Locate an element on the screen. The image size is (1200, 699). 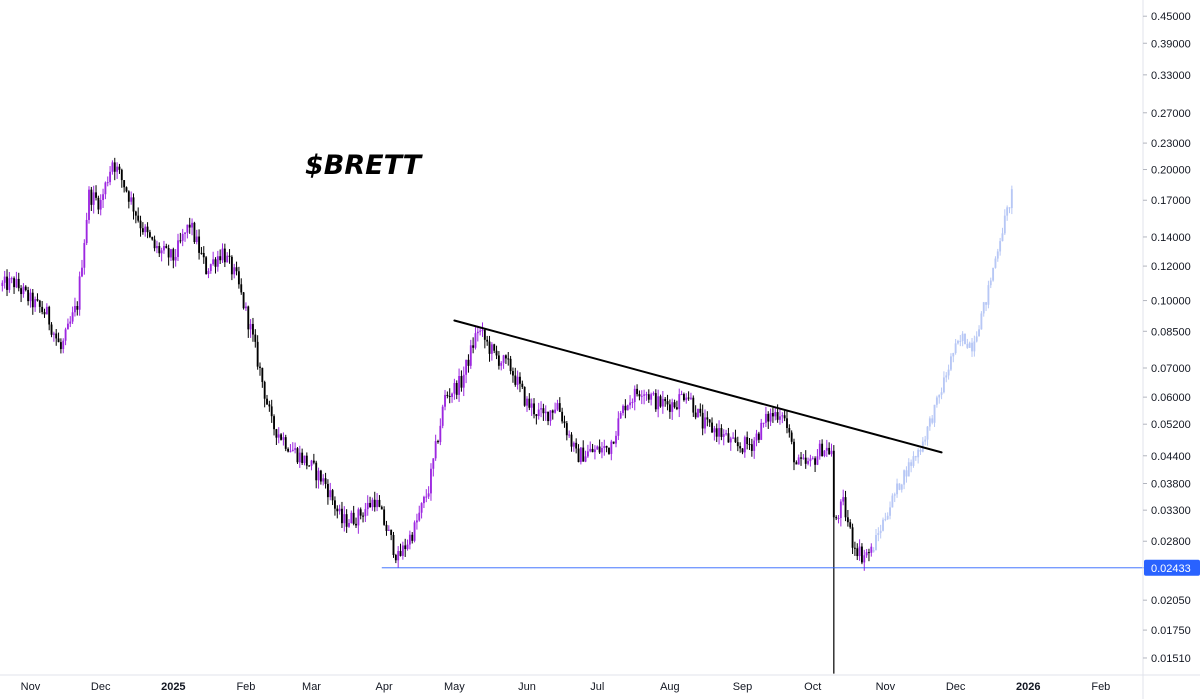
x-tick-label: Dec is located at coordinates (956, 687).